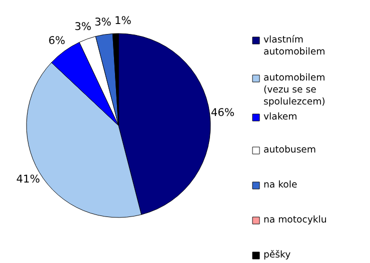 This screenshot has height=263, width=370. Describe the element at coordinates (295, 90) in the screenshot. I see `legend-label: automobilem (vezu se se spolulezcem)` at that location.